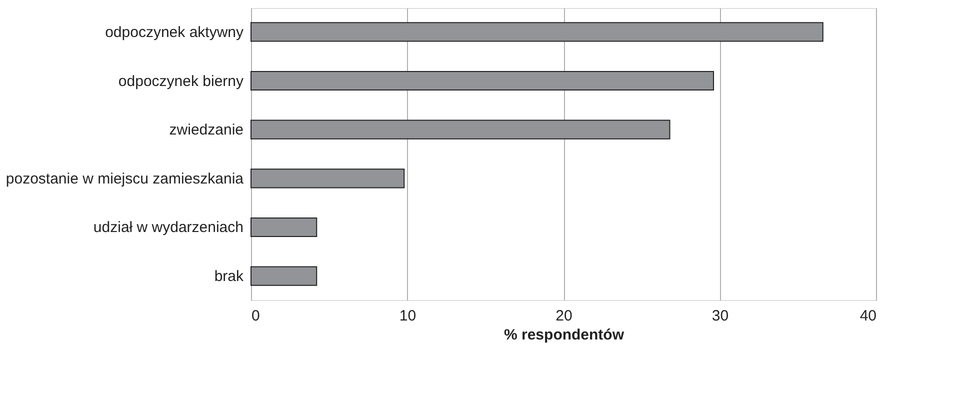 This screenshot has height=400, width=960. Describe the element at coordinates (256, 316) in the screenshot. I see `x-tick-label: 0` at that location.